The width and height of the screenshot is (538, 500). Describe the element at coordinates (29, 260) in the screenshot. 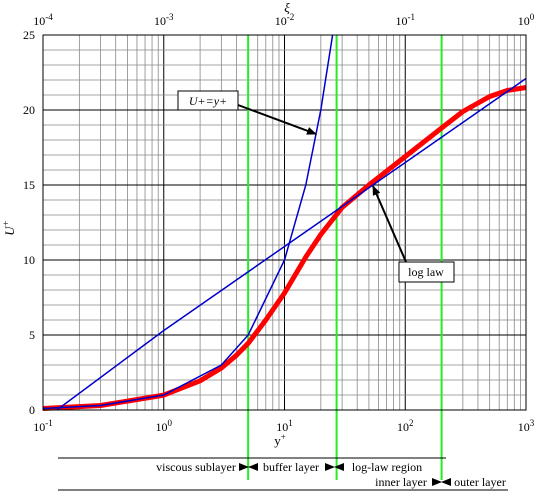

I see `y-tick-label: 10` at that location.